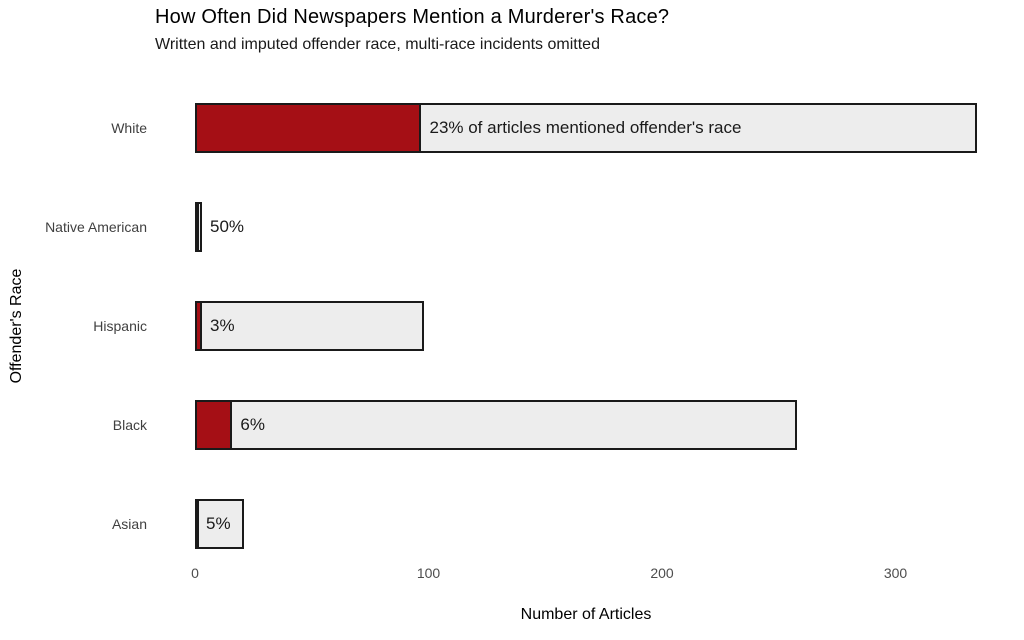  Describe the element at coordinates (195, 573) in the screenshot. I see `x-tick-label: 0` at that location.